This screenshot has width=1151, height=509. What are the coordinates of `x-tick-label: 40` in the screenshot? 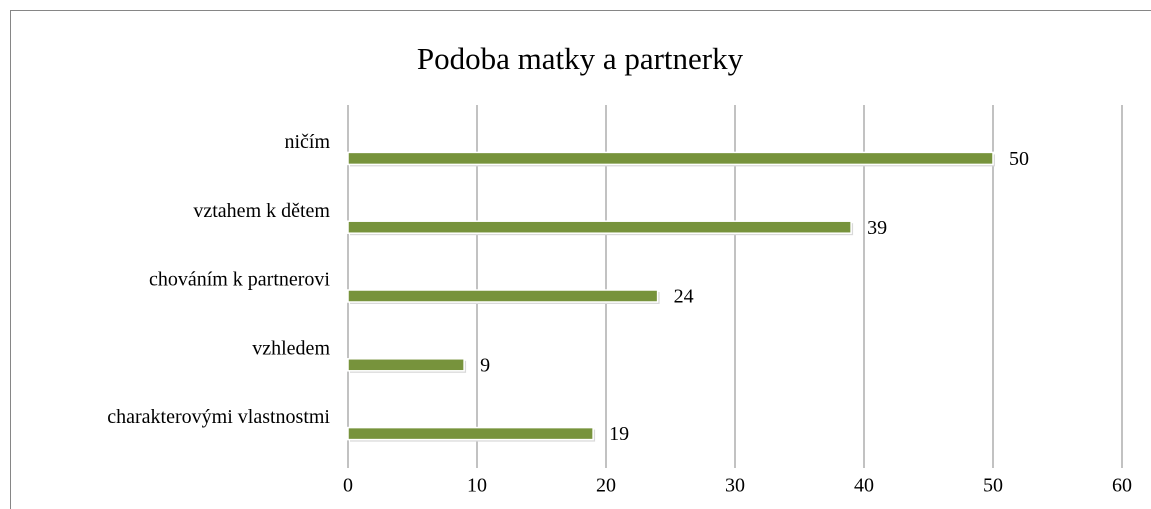 It's located at (864, 486).